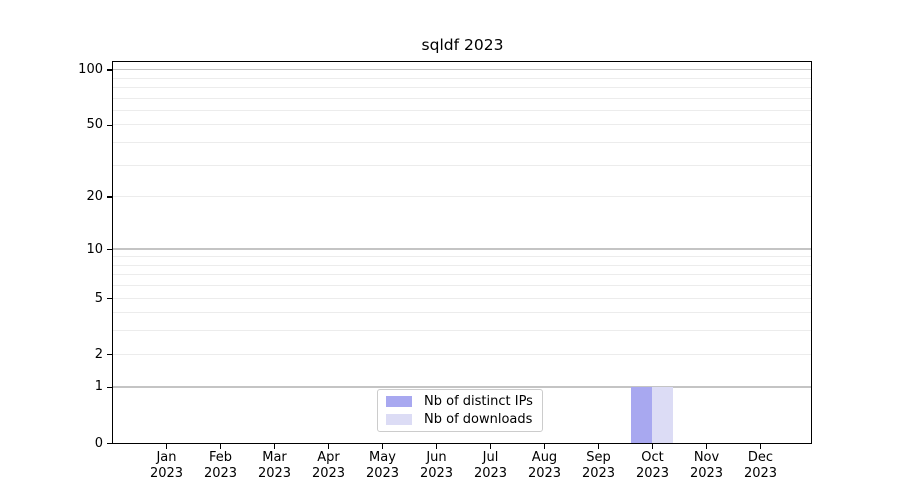  Describe the element at coordinates (98, 298) in the screenshot. I see `y-tick-label: 5` at that location.